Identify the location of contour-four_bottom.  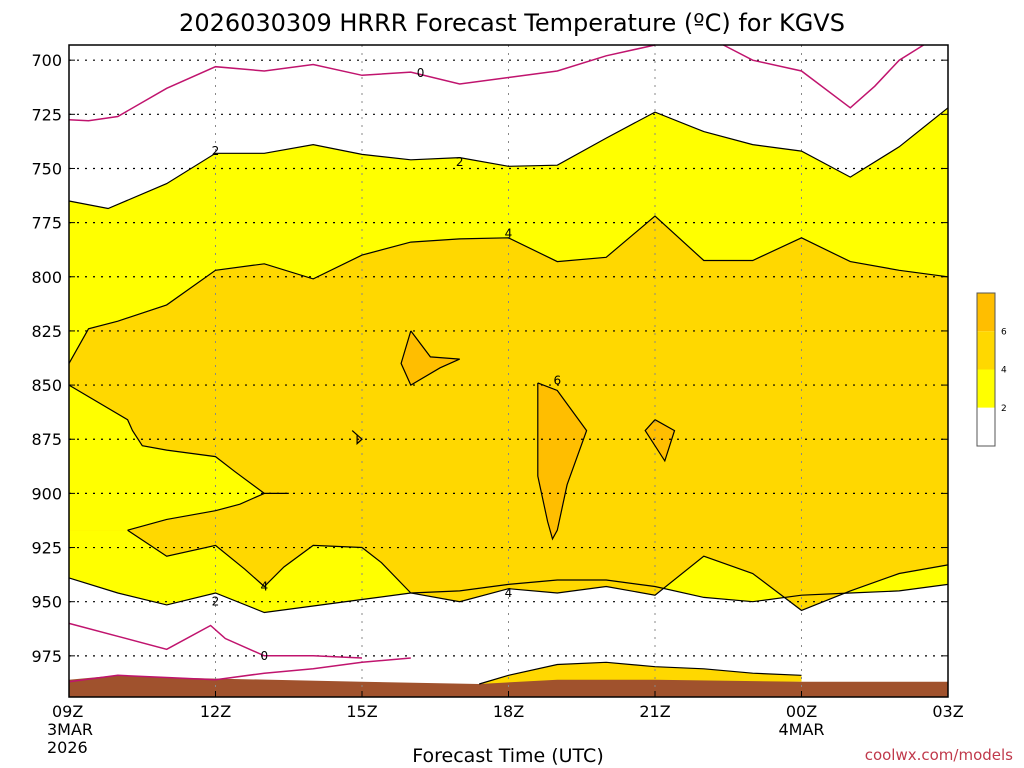
(640, 673).